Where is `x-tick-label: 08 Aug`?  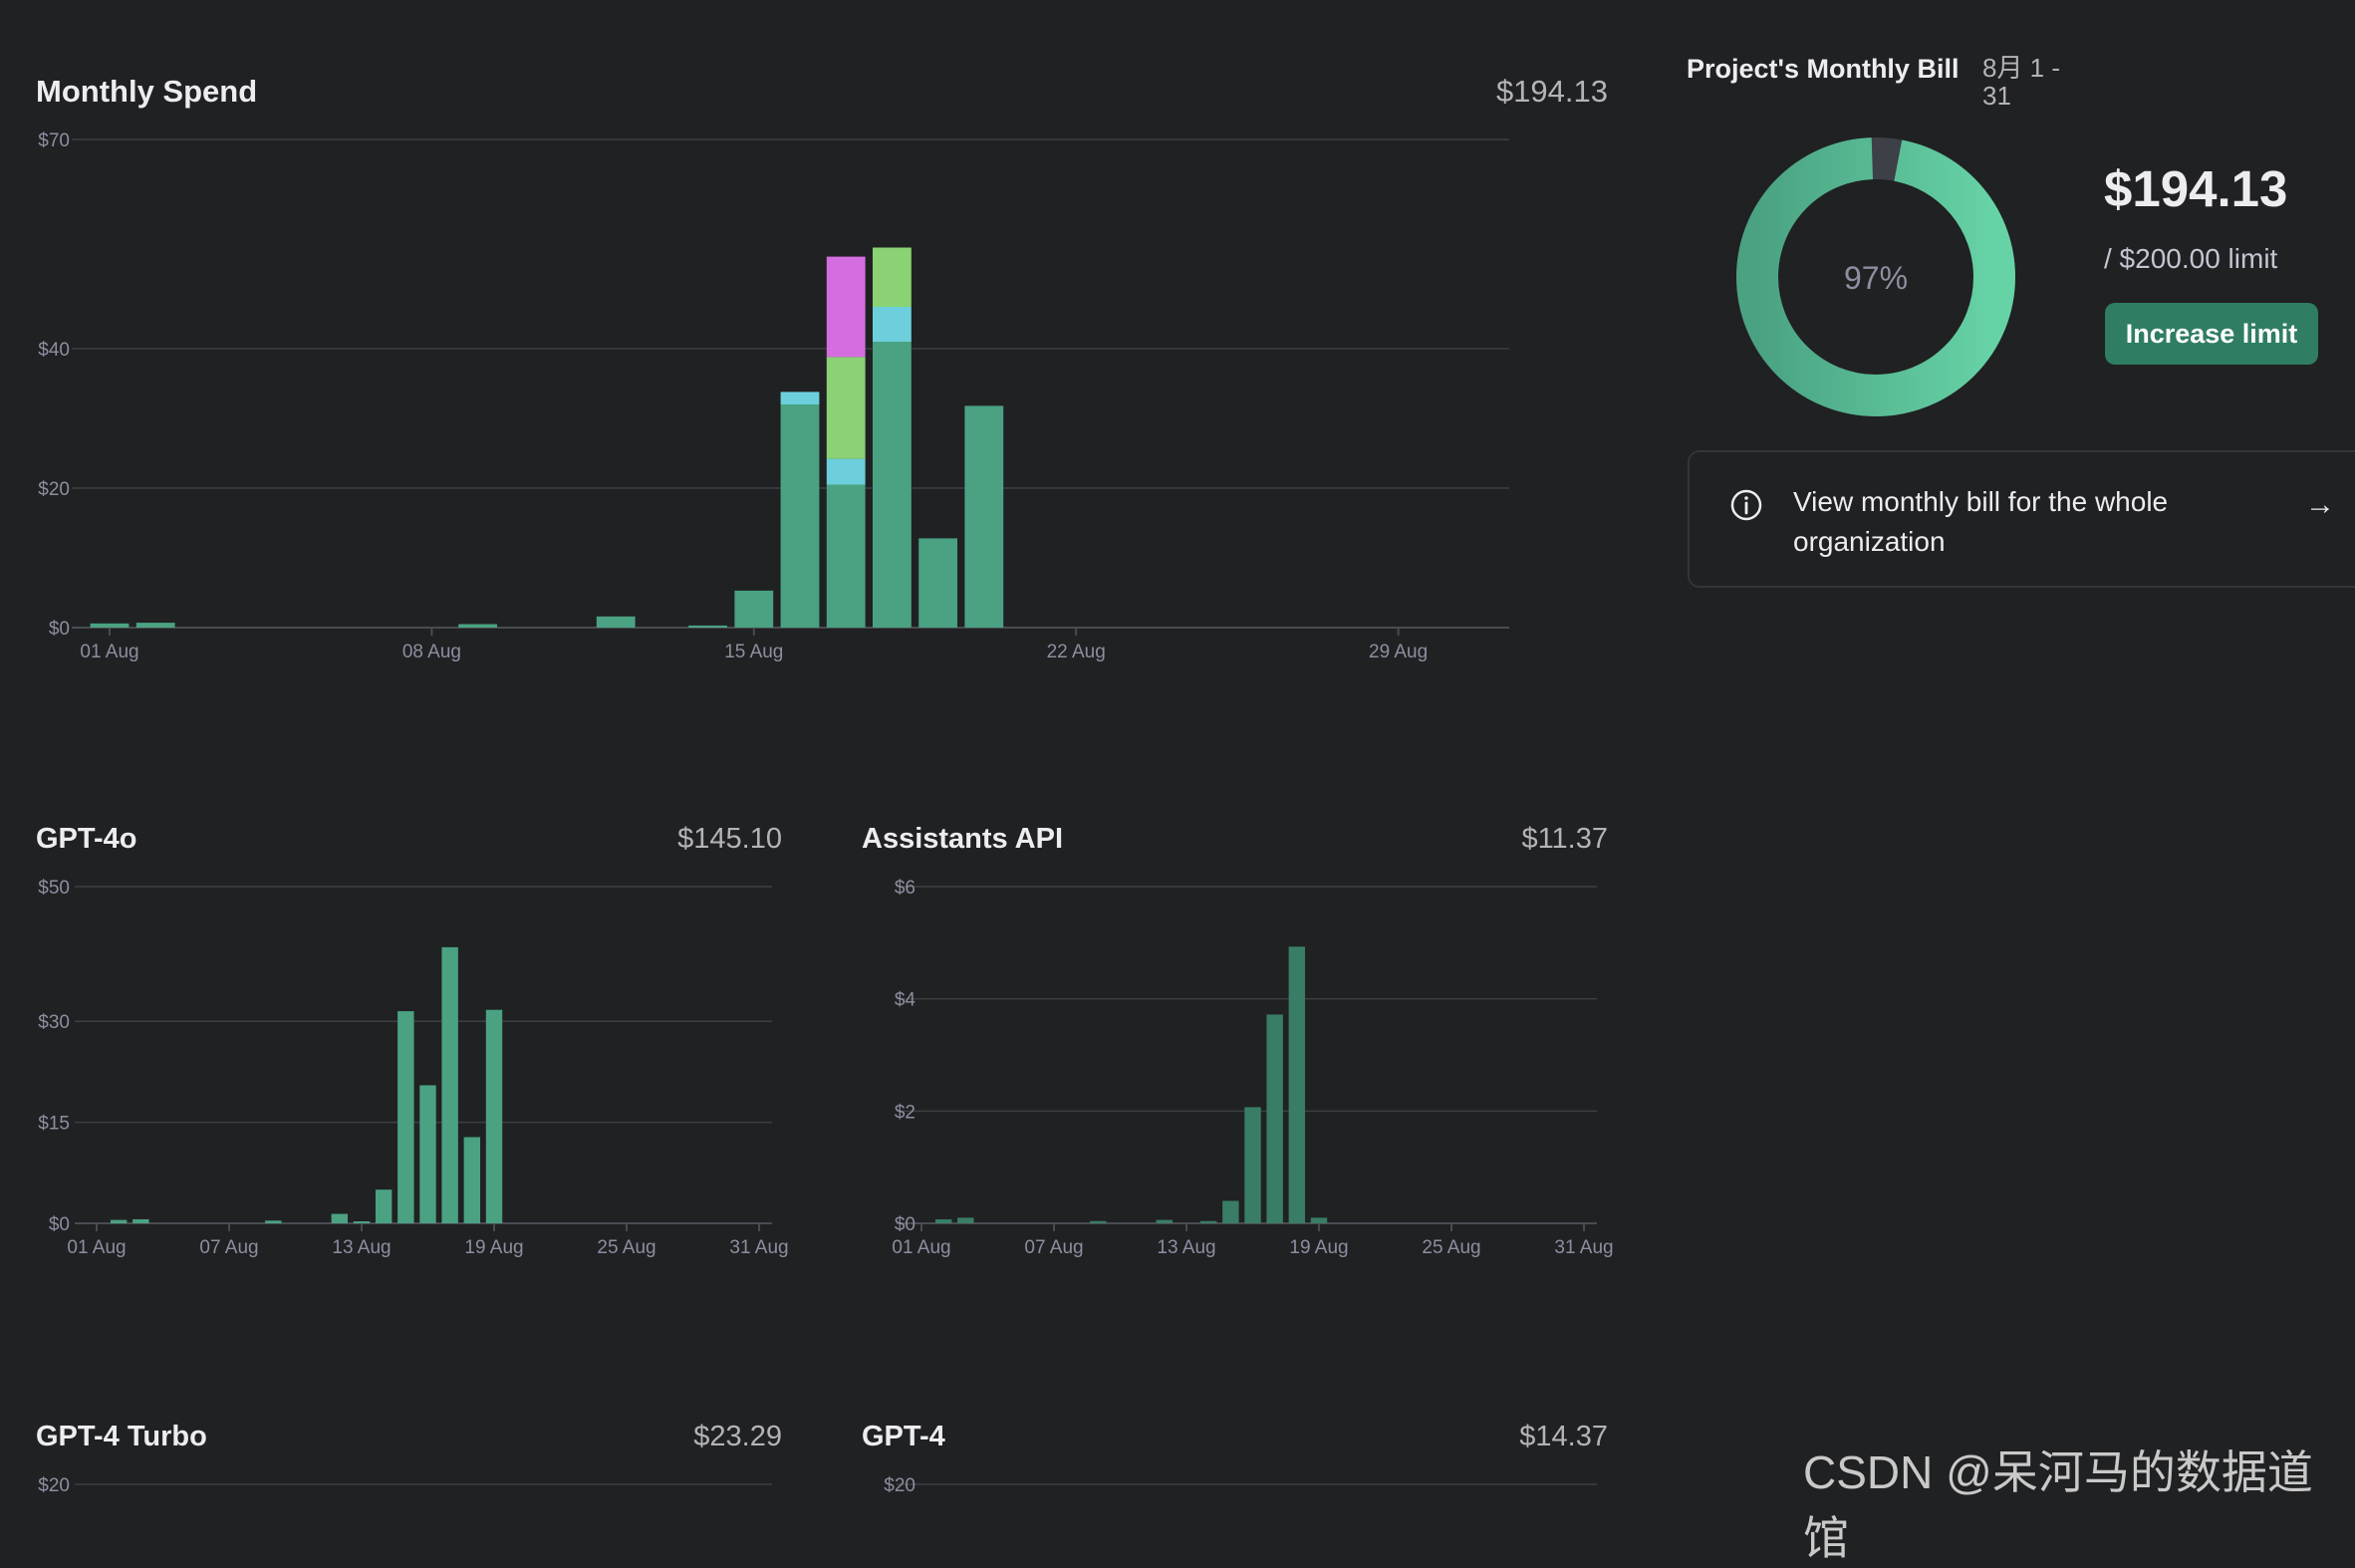 x-tick-label: 08 Aug is located at coordinates (431, 652).